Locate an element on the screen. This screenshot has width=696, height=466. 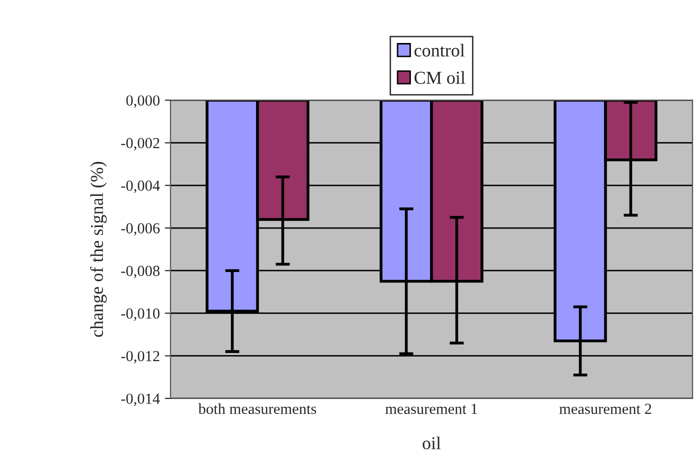
y-tick-label: -0,008 is located at coordinates (140, 272).